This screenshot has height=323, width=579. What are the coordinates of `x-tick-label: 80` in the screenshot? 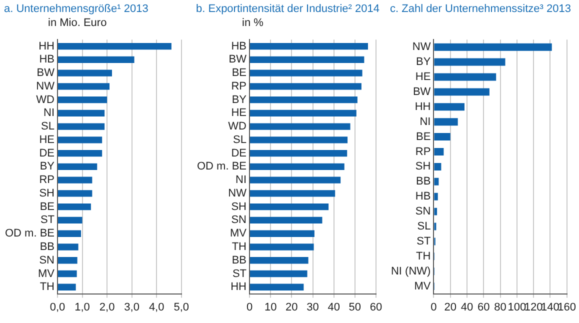 It's located at (500, 307).